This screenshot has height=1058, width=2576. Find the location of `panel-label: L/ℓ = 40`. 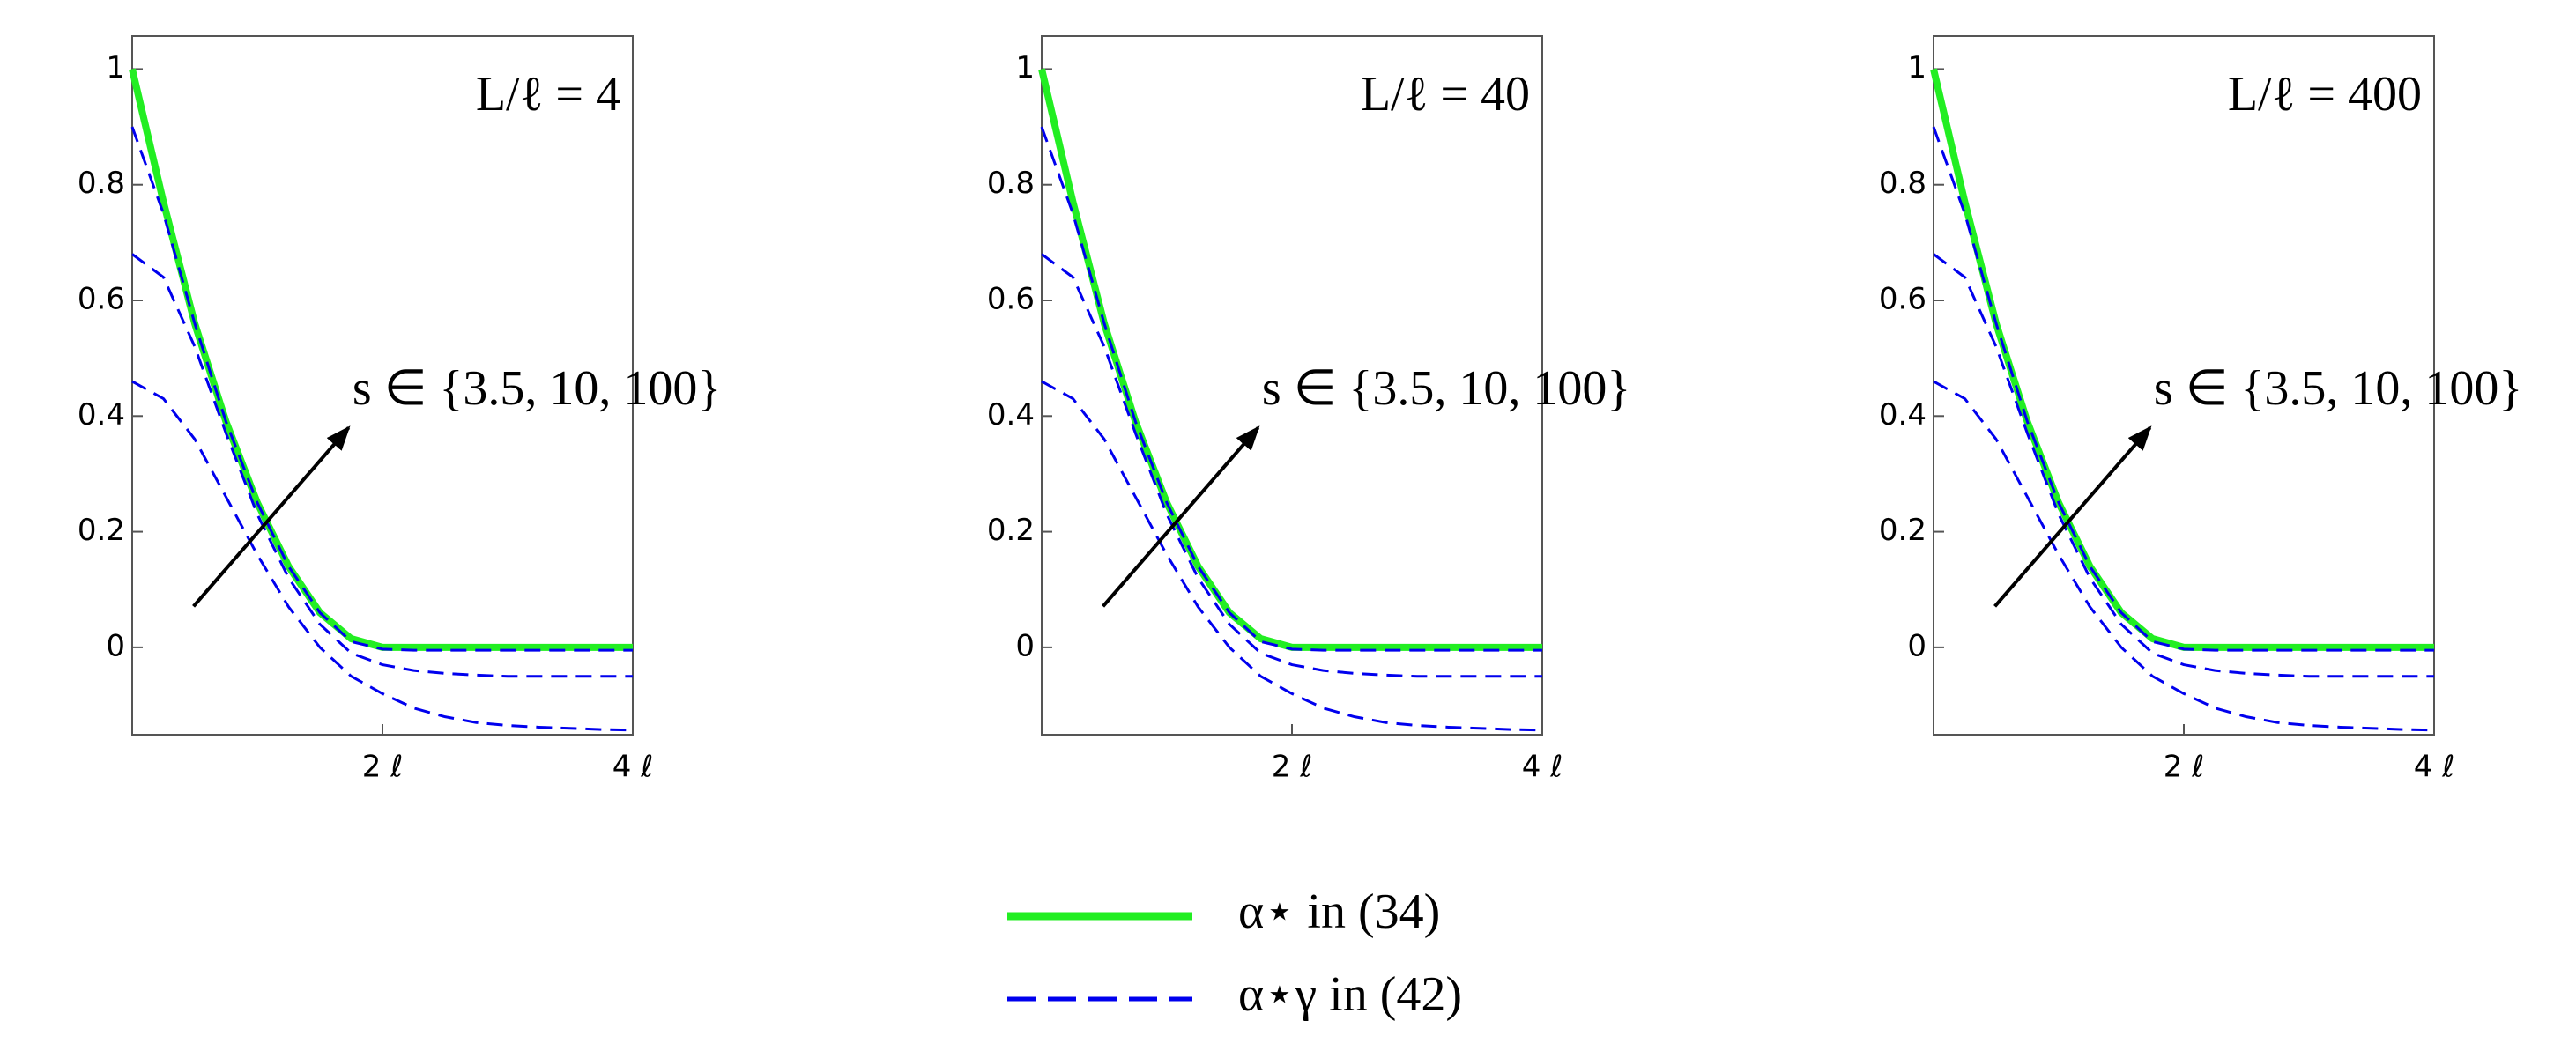

panel-label: L/ℓ = 40 is located at coordinates (1445, 95).